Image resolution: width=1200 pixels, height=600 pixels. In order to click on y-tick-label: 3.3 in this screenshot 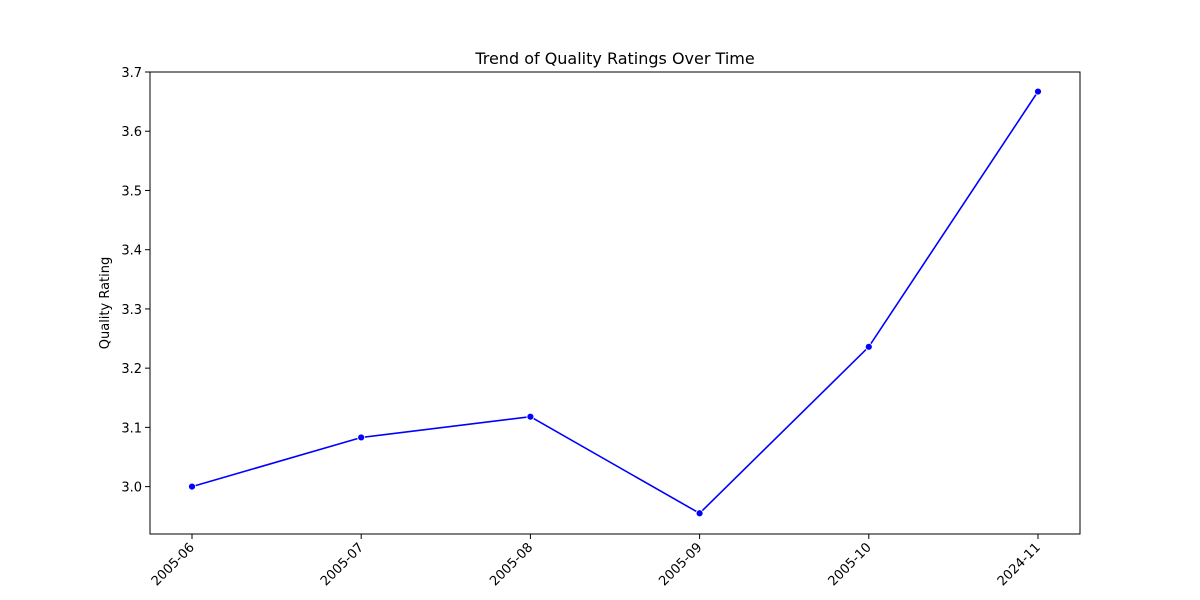, I will do `click(131, 310)`.